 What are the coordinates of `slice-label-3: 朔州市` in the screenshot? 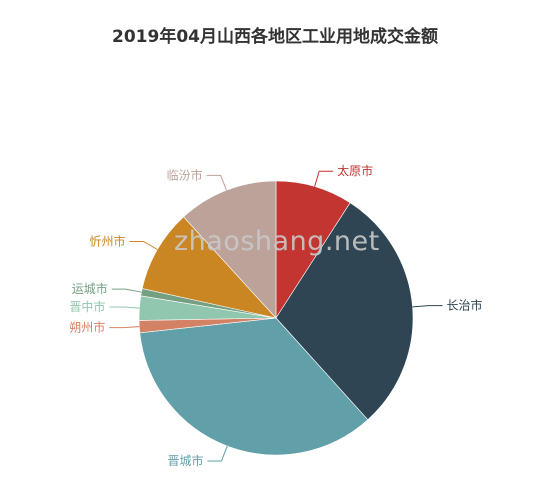 It's located at (87, 327).